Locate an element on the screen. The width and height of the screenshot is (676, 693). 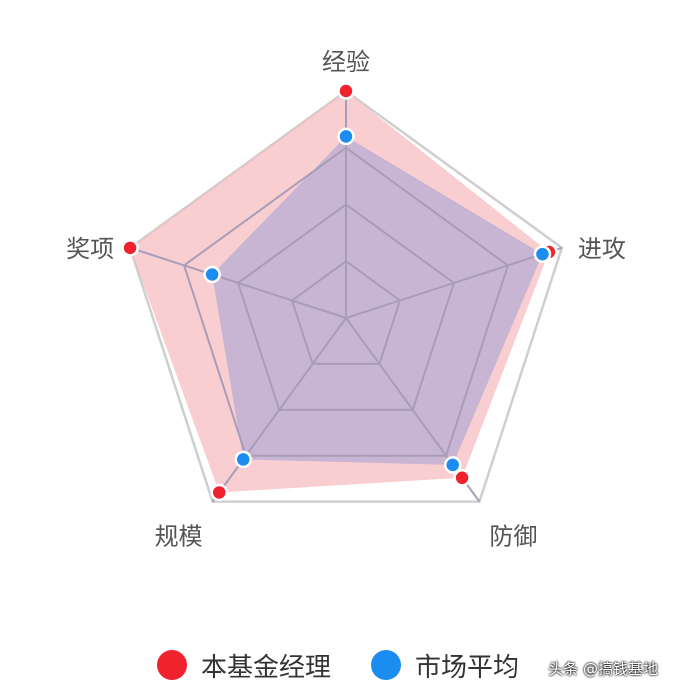
legend-item-market-average: 市场平均 is located at coordinates (445, 665).